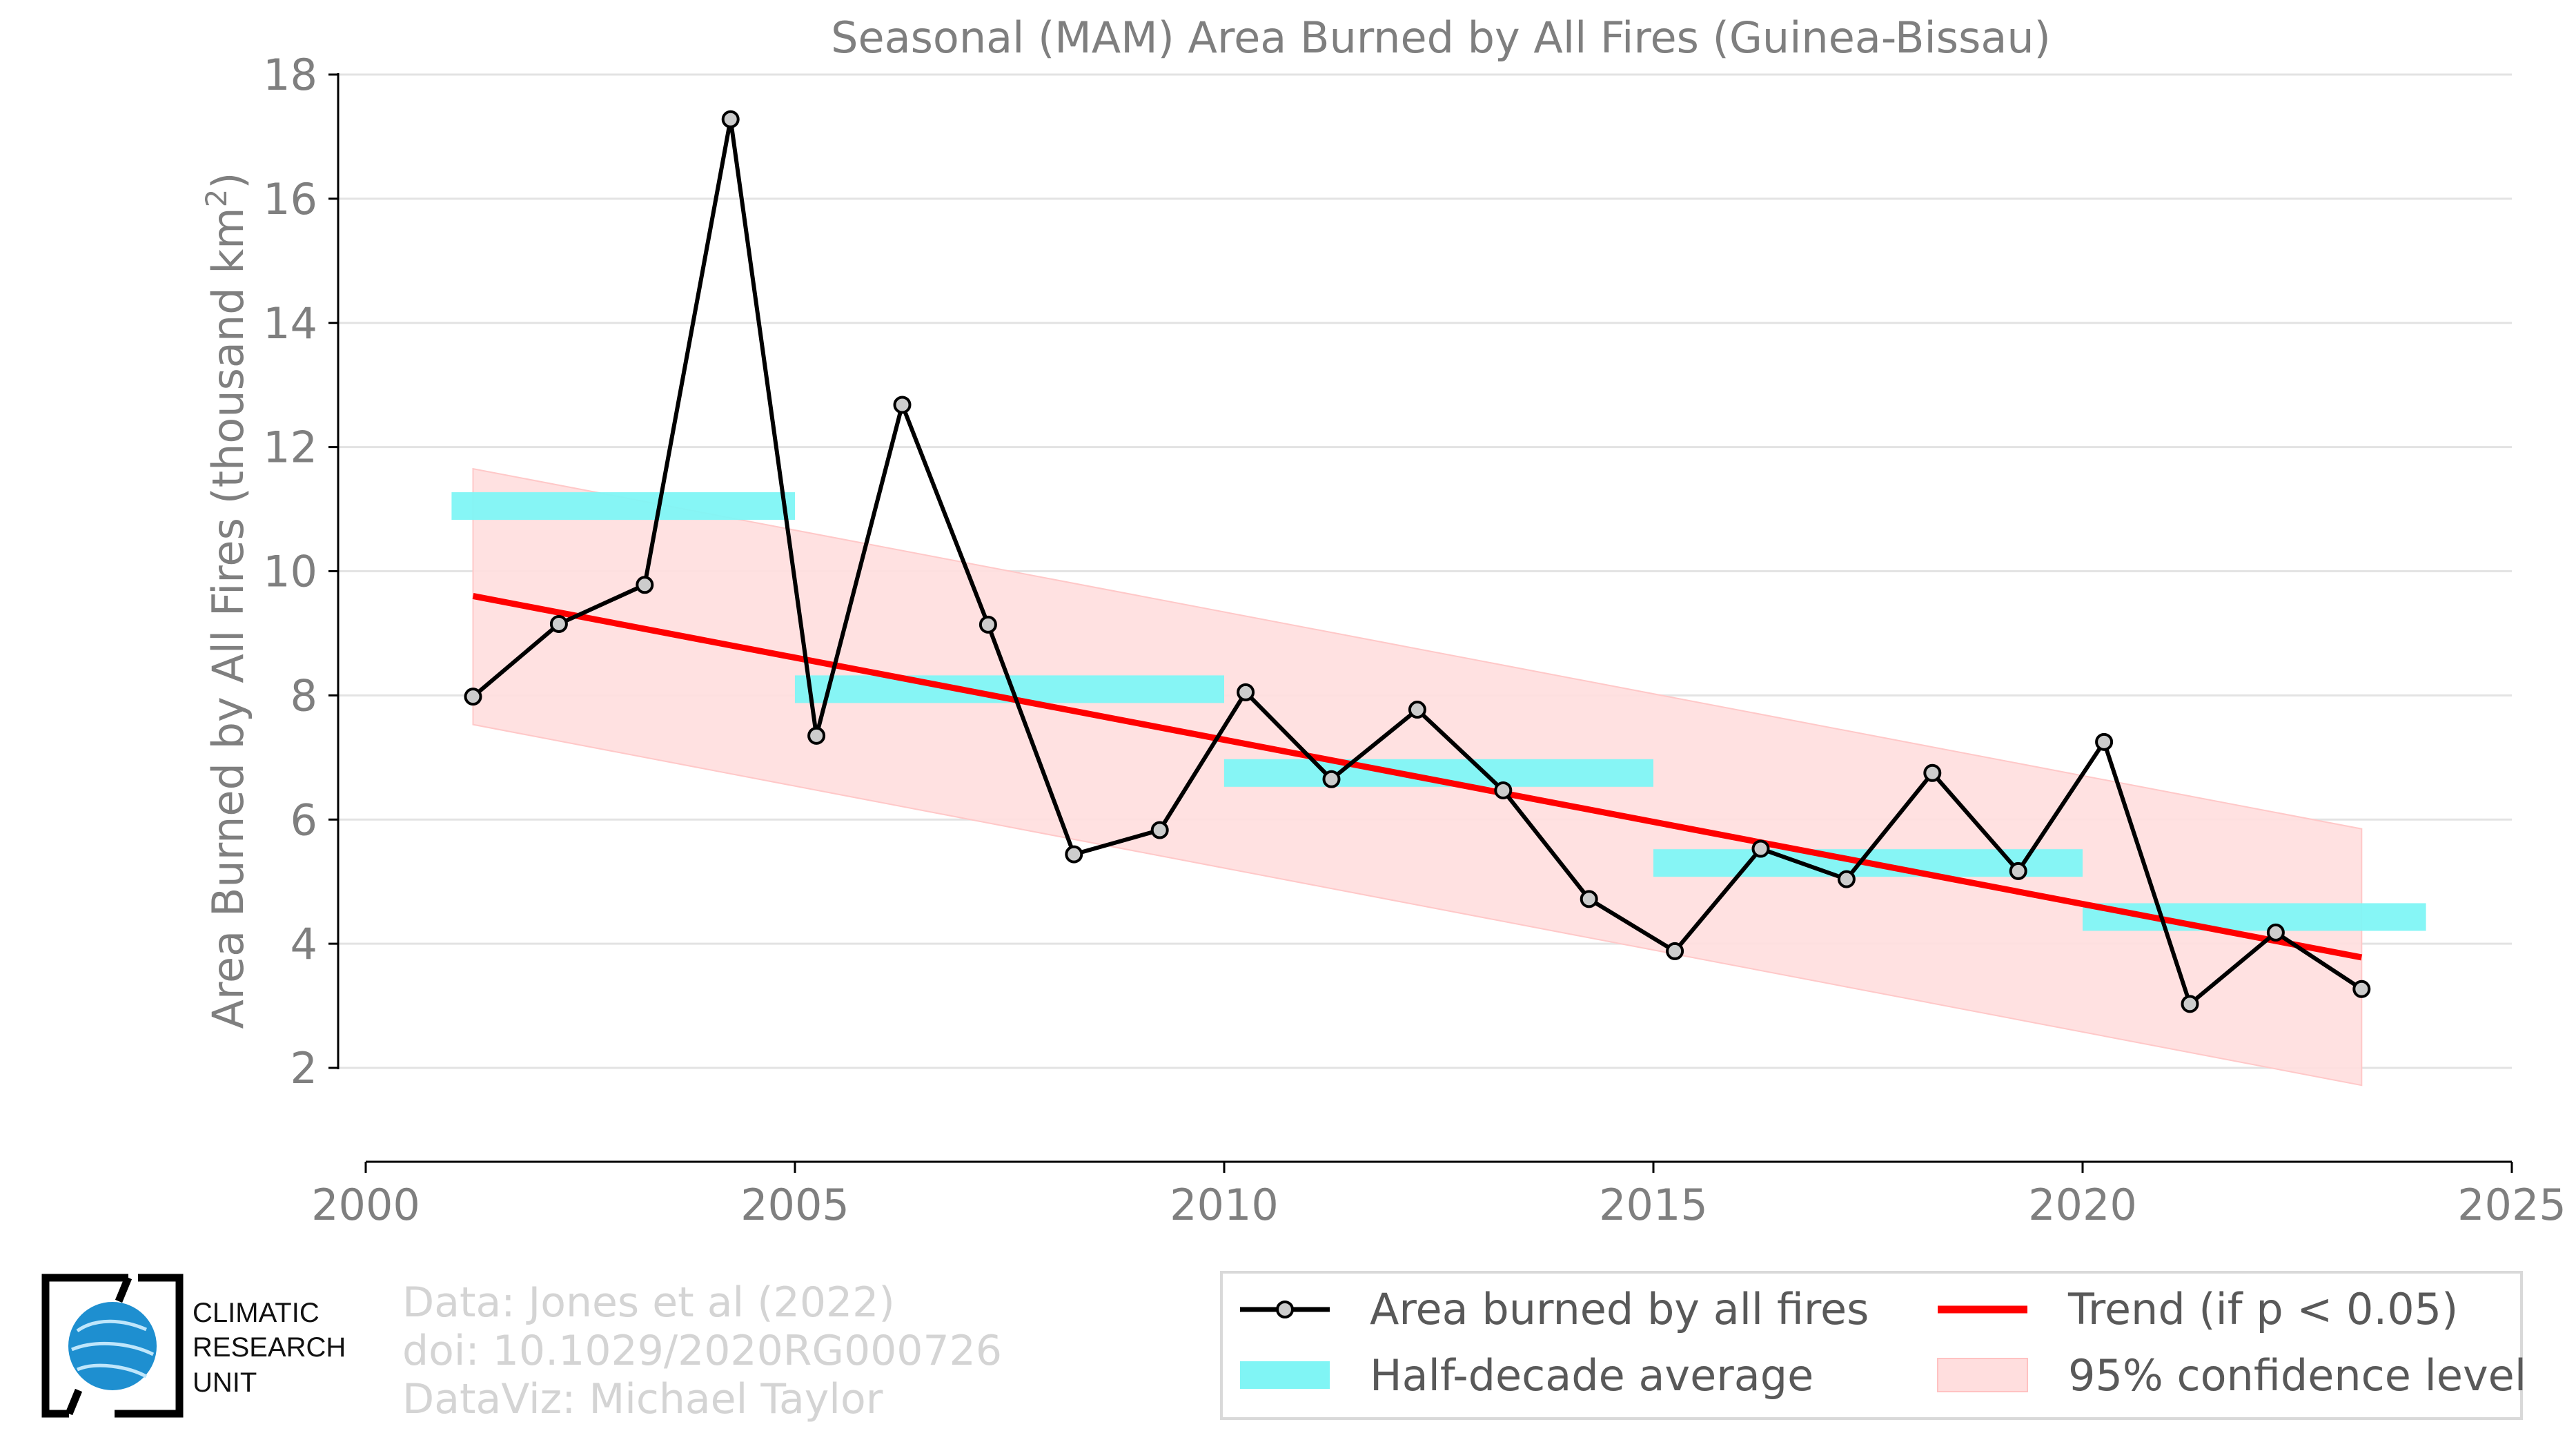  I want to click on y-tick-label: 14, so click(290, 323).